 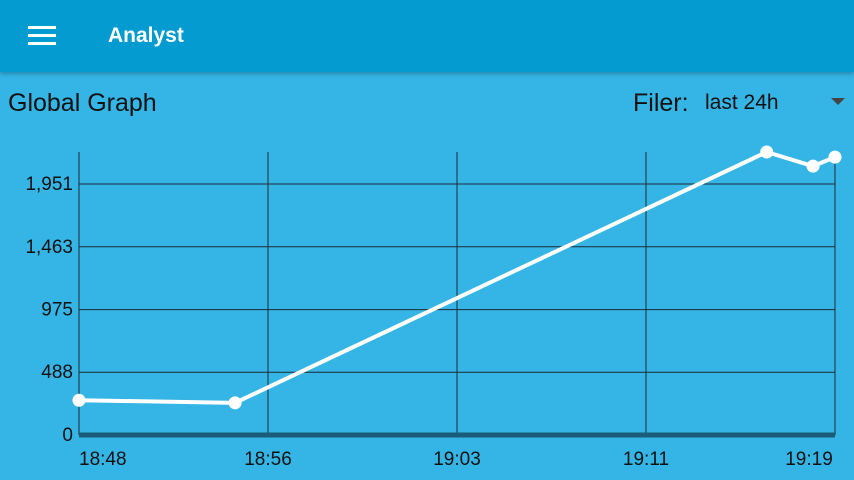 What do you see at coordinates (57, 310) in the screenshot?
I see `y-tick-label: 975` at bounding box center [57, 310].